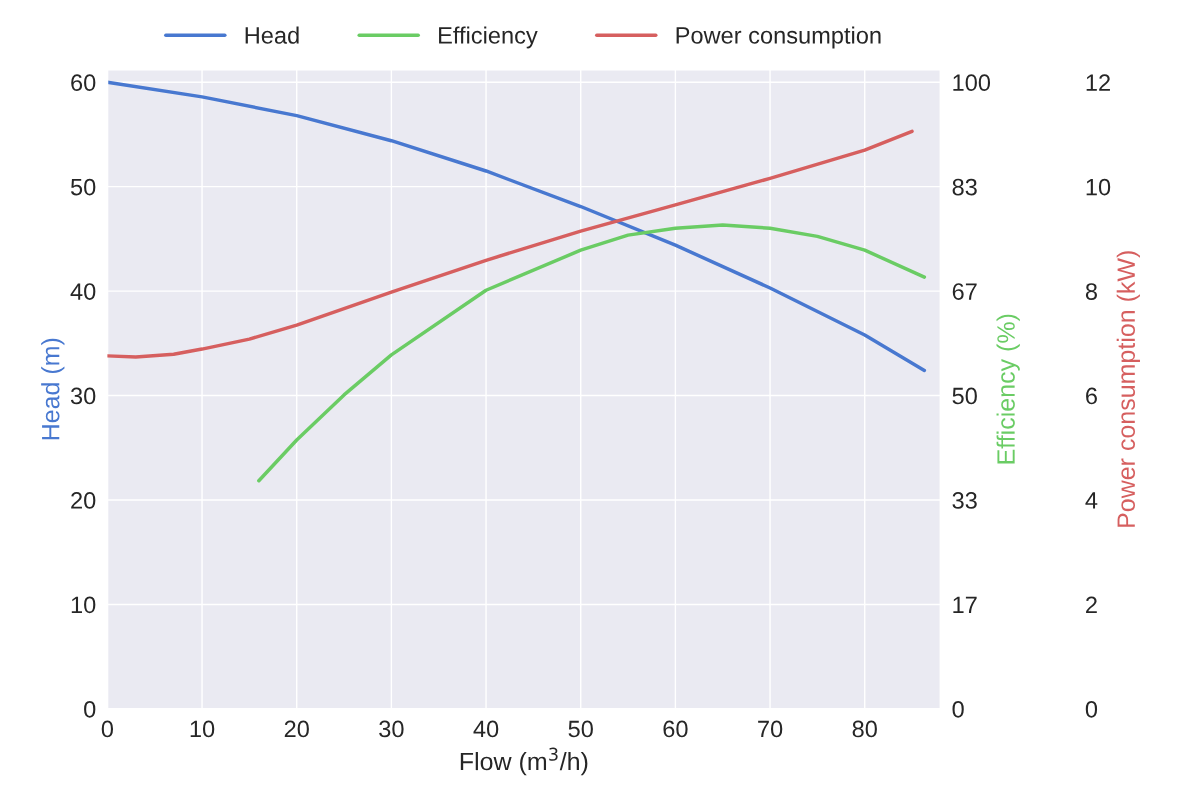 The image size is (1180, 801). What do you see at coordinates (580, 729) in the screenshot?
I see `x-tick-label: 50` at bounding box center [580, 729].